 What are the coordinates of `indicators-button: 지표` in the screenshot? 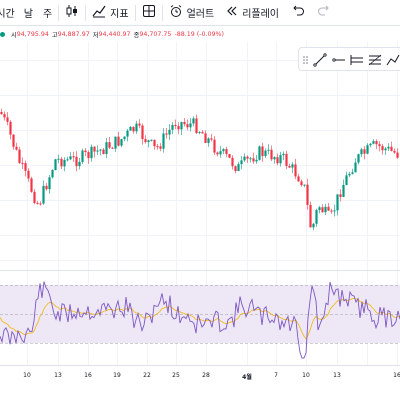 It's located at (110, 13).